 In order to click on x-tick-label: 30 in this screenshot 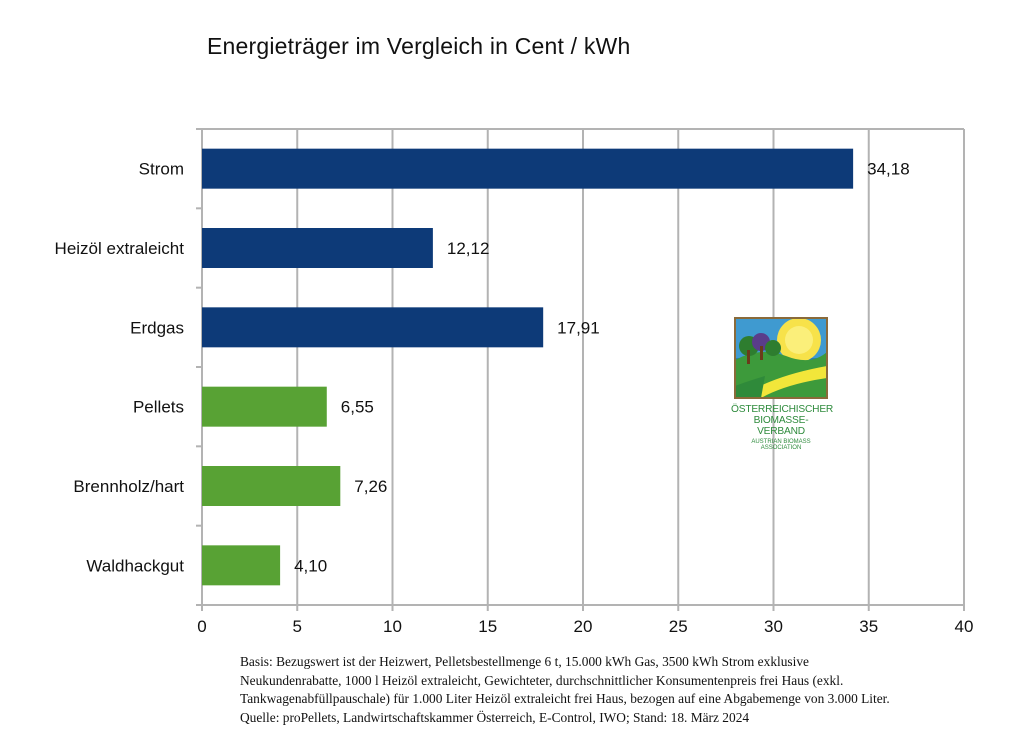, I will do `click(773, 626)`.